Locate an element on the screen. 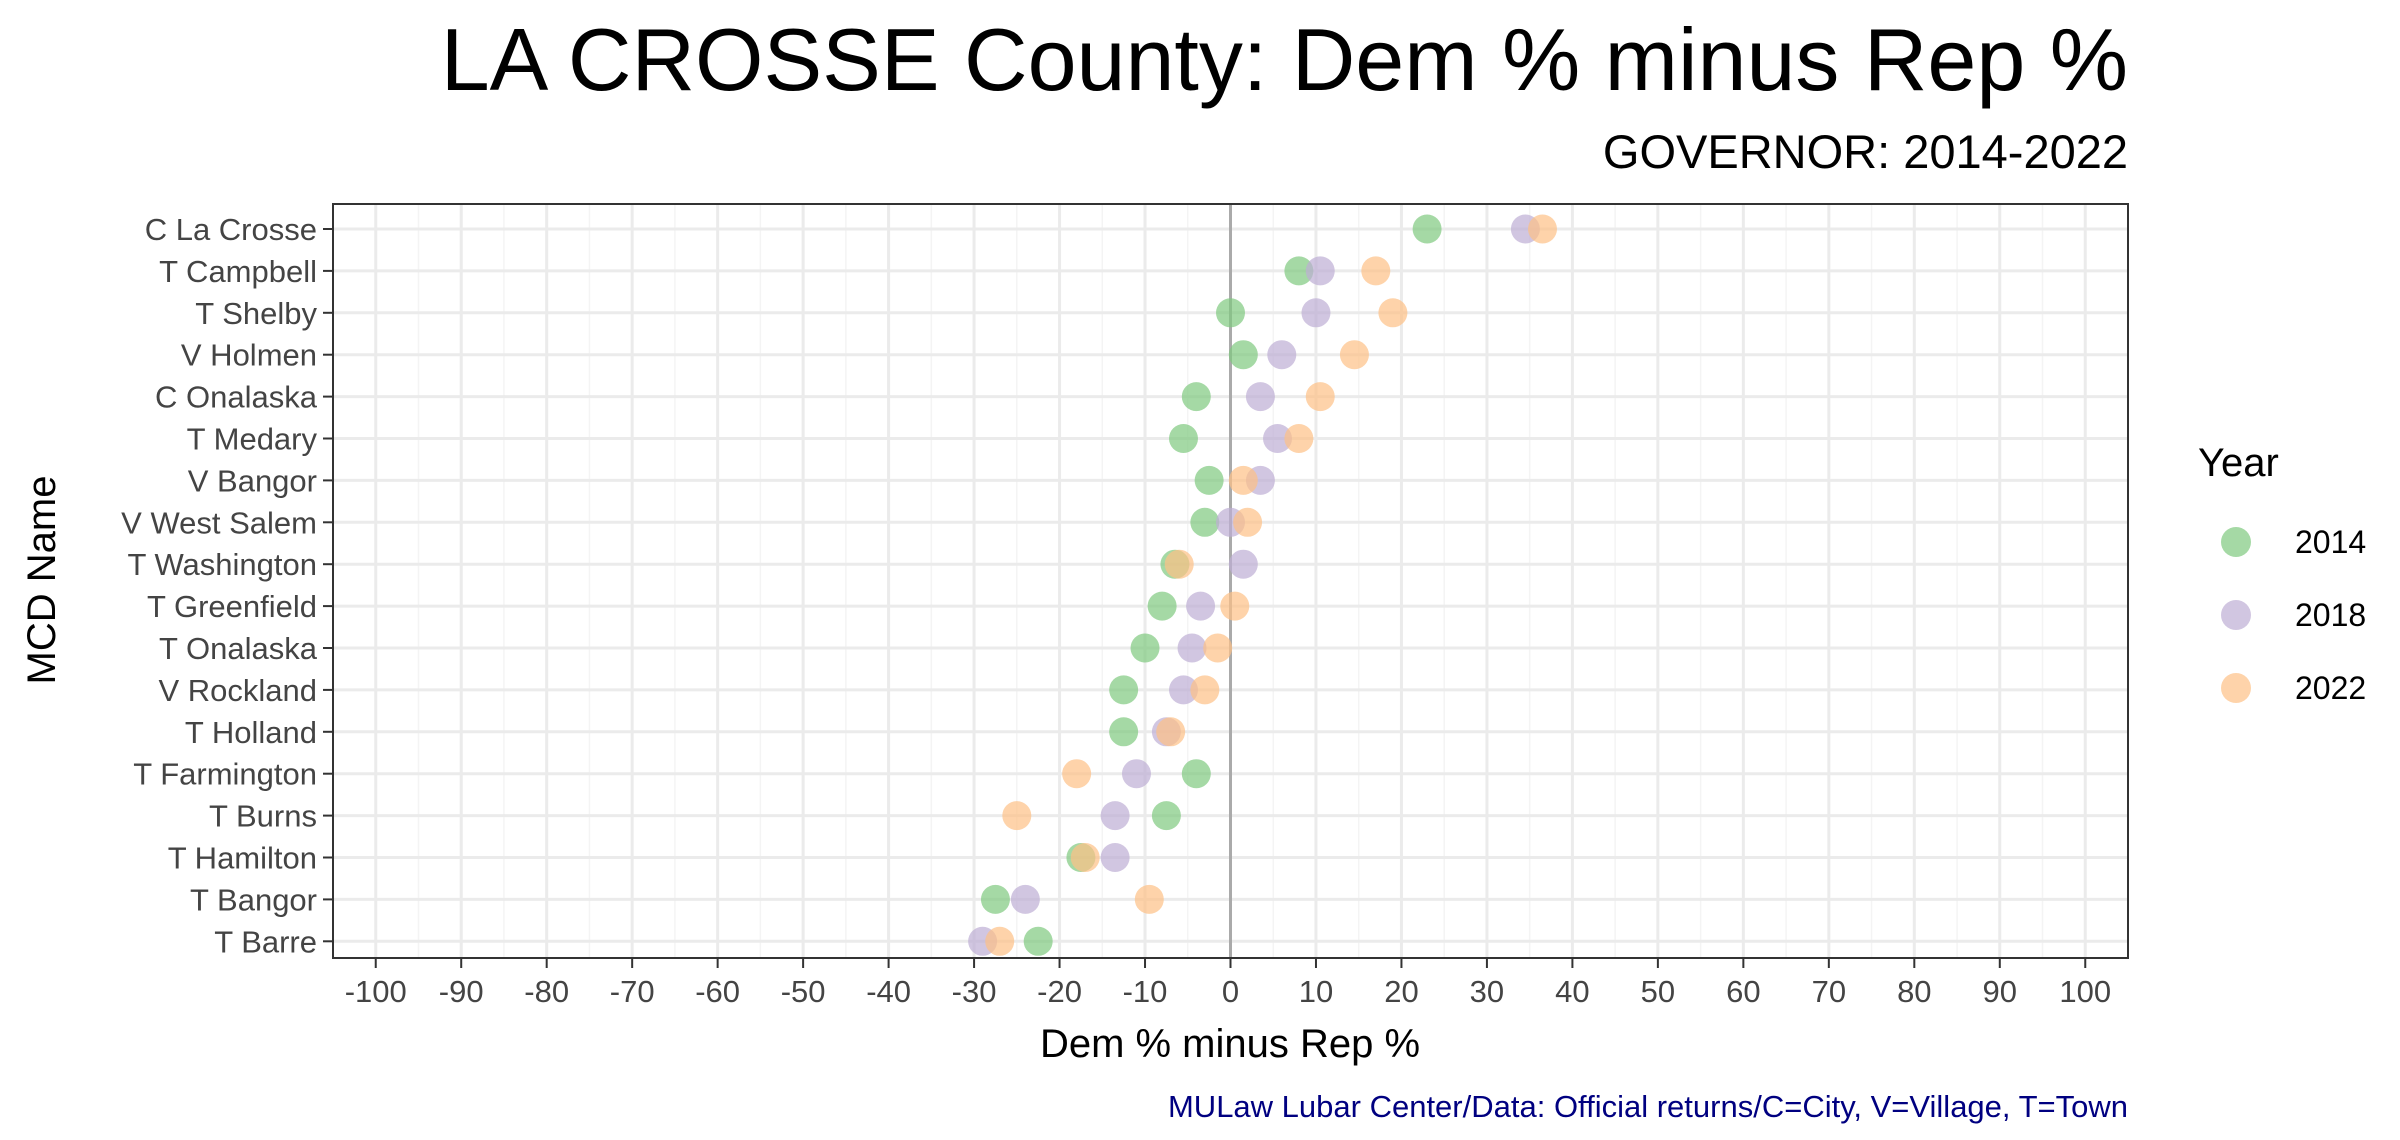 The height and width of the screenshot is (1140, 2400). y-axis-label: MCD Name is located at coordinates (42, 580).